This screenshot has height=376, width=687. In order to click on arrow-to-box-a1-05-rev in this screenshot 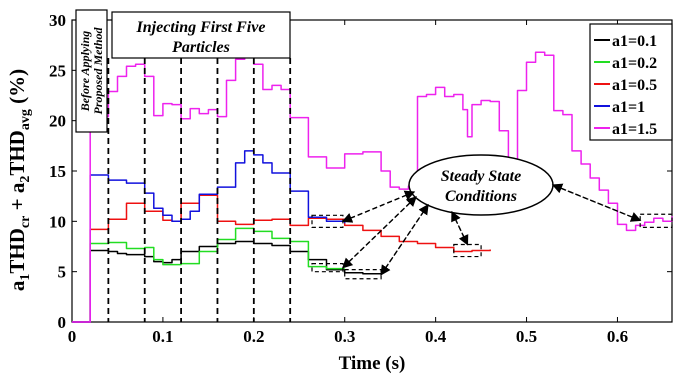, I will do `click(460, 227)`.